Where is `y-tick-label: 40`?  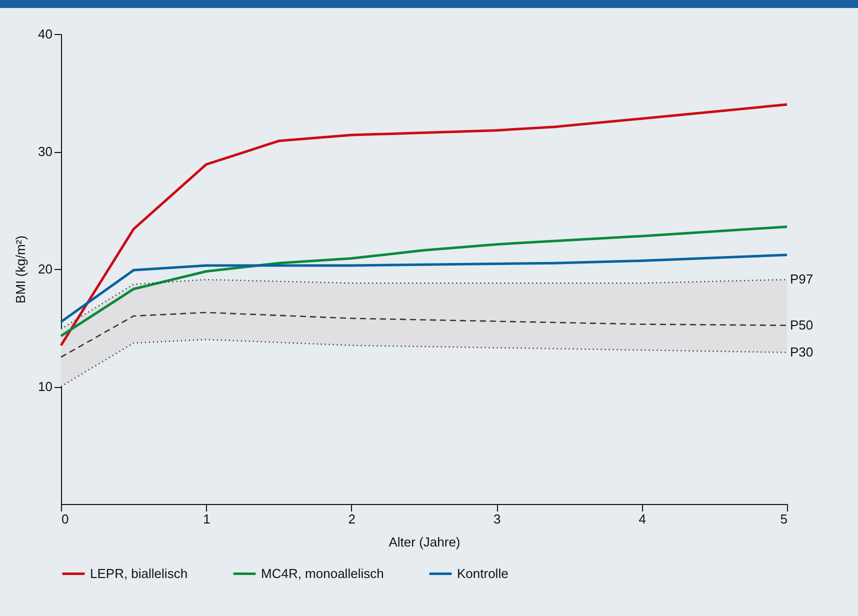
y-tick-label: 40 is located at coordinates (45, 34).